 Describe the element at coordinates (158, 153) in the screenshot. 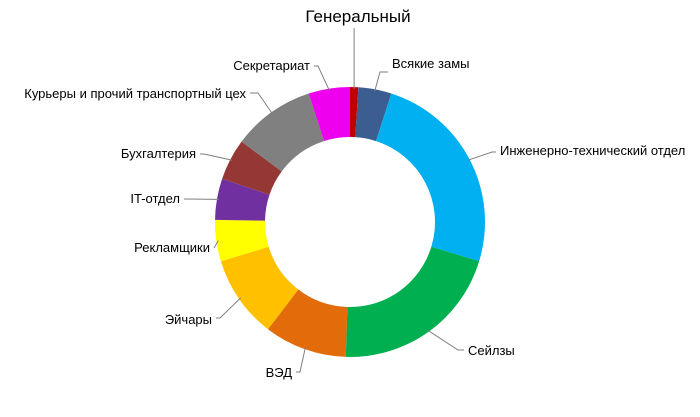

I see `slice-label-9: Бухгалтерия` at that location.